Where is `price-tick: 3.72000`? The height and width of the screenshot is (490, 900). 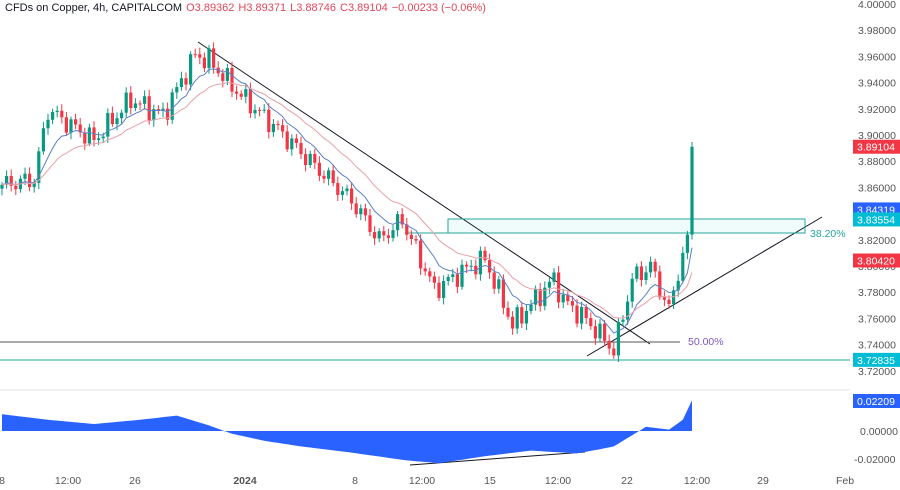 price-tick: 3.72000 is located at coordinates (877, 372).